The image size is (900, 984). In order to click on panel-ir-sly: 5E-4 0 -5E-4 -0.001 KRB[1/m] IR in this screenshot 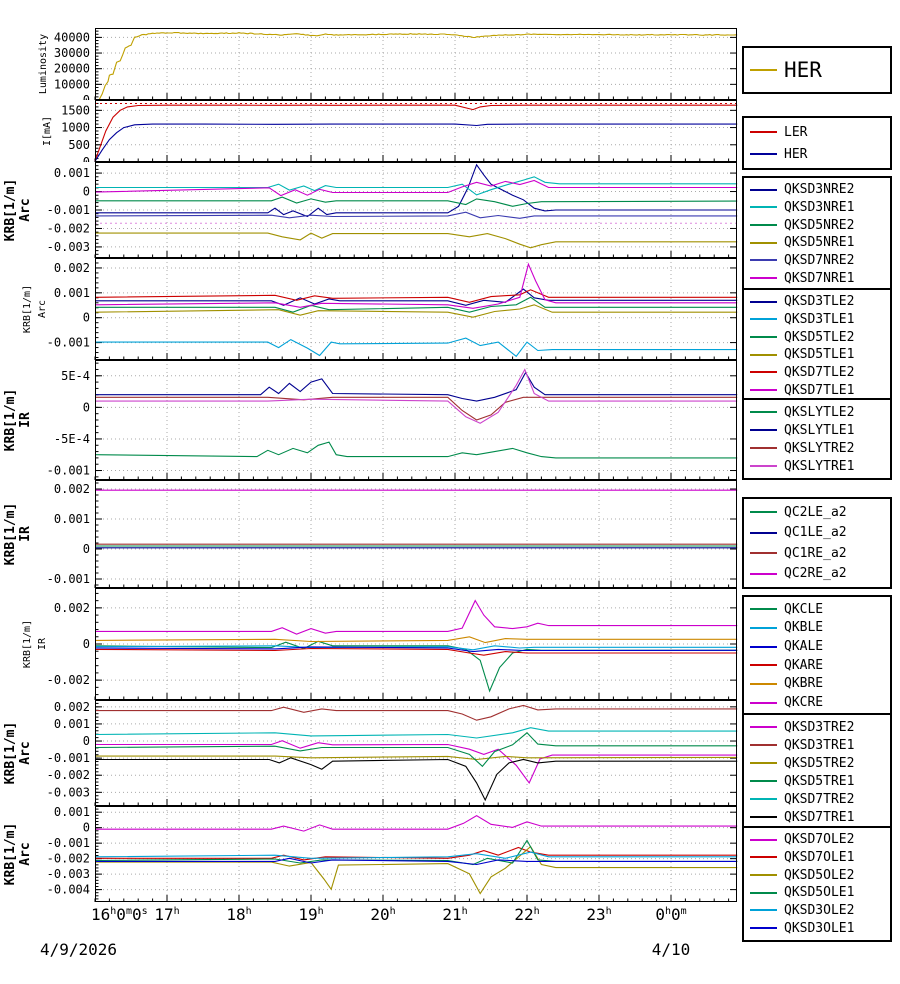, I will do `click(372, 420)`.